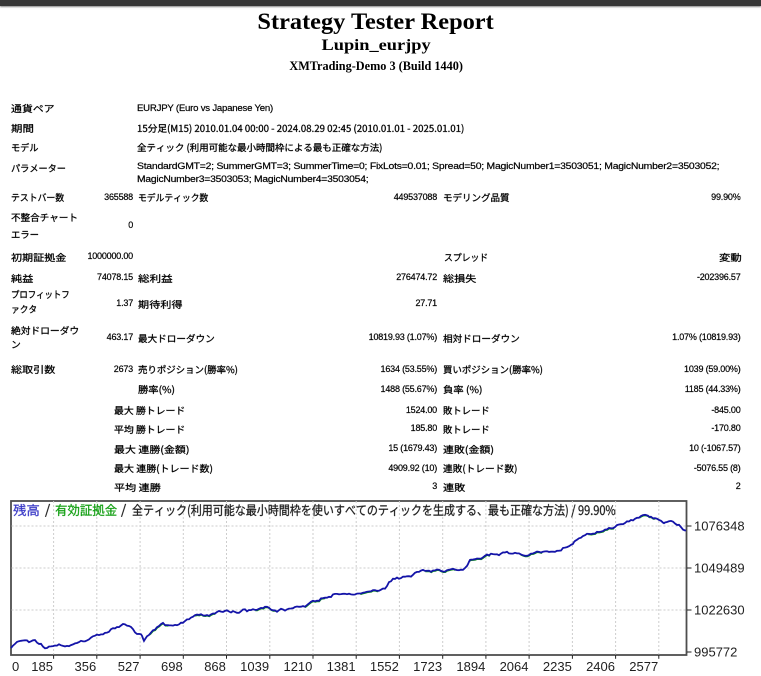 The width and height of the screenshot is (761, 676). I want to click on svg-text: 698, so click(172, 666).